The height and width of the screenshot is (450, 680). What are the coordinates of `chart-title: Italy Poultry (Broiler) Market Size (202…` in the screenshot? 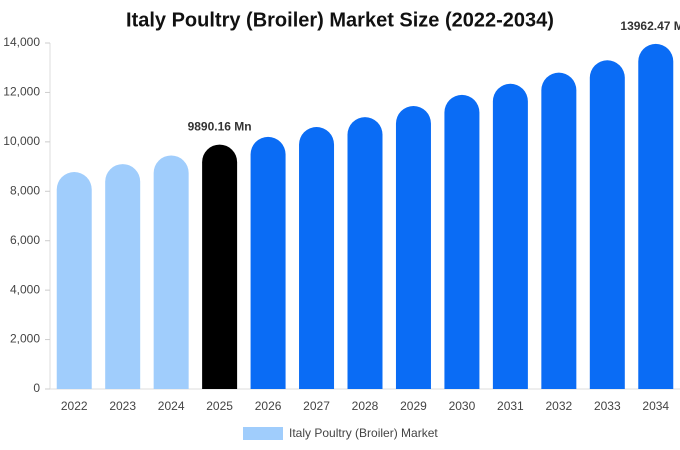 It's located at (340, 20).